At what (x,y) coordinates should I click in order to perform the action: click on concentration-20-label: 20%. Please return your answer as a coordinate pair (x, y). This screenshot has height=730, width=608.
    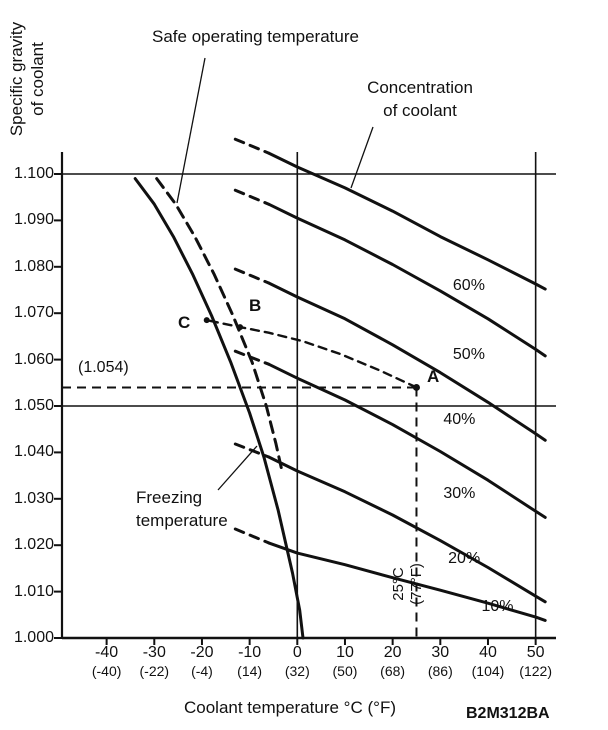
    Looking at the image, I should click on (464, 559).